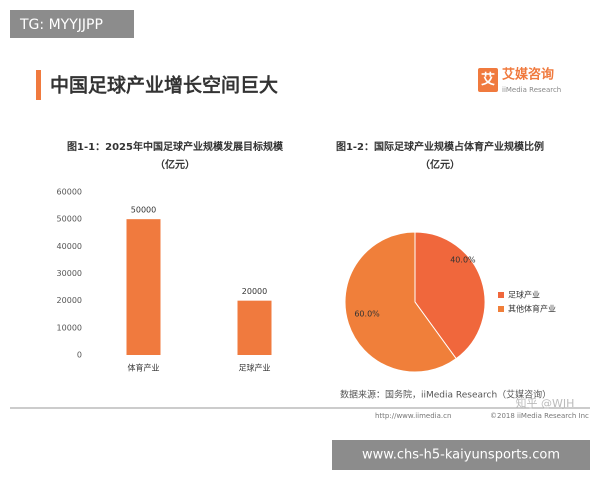 The width and height of the screenshot is (600, 480). What do you see at coordinates (144, 368) in the screenshot?
I see `x-tick-label: 体育产业` at bounding box center [144, 368].